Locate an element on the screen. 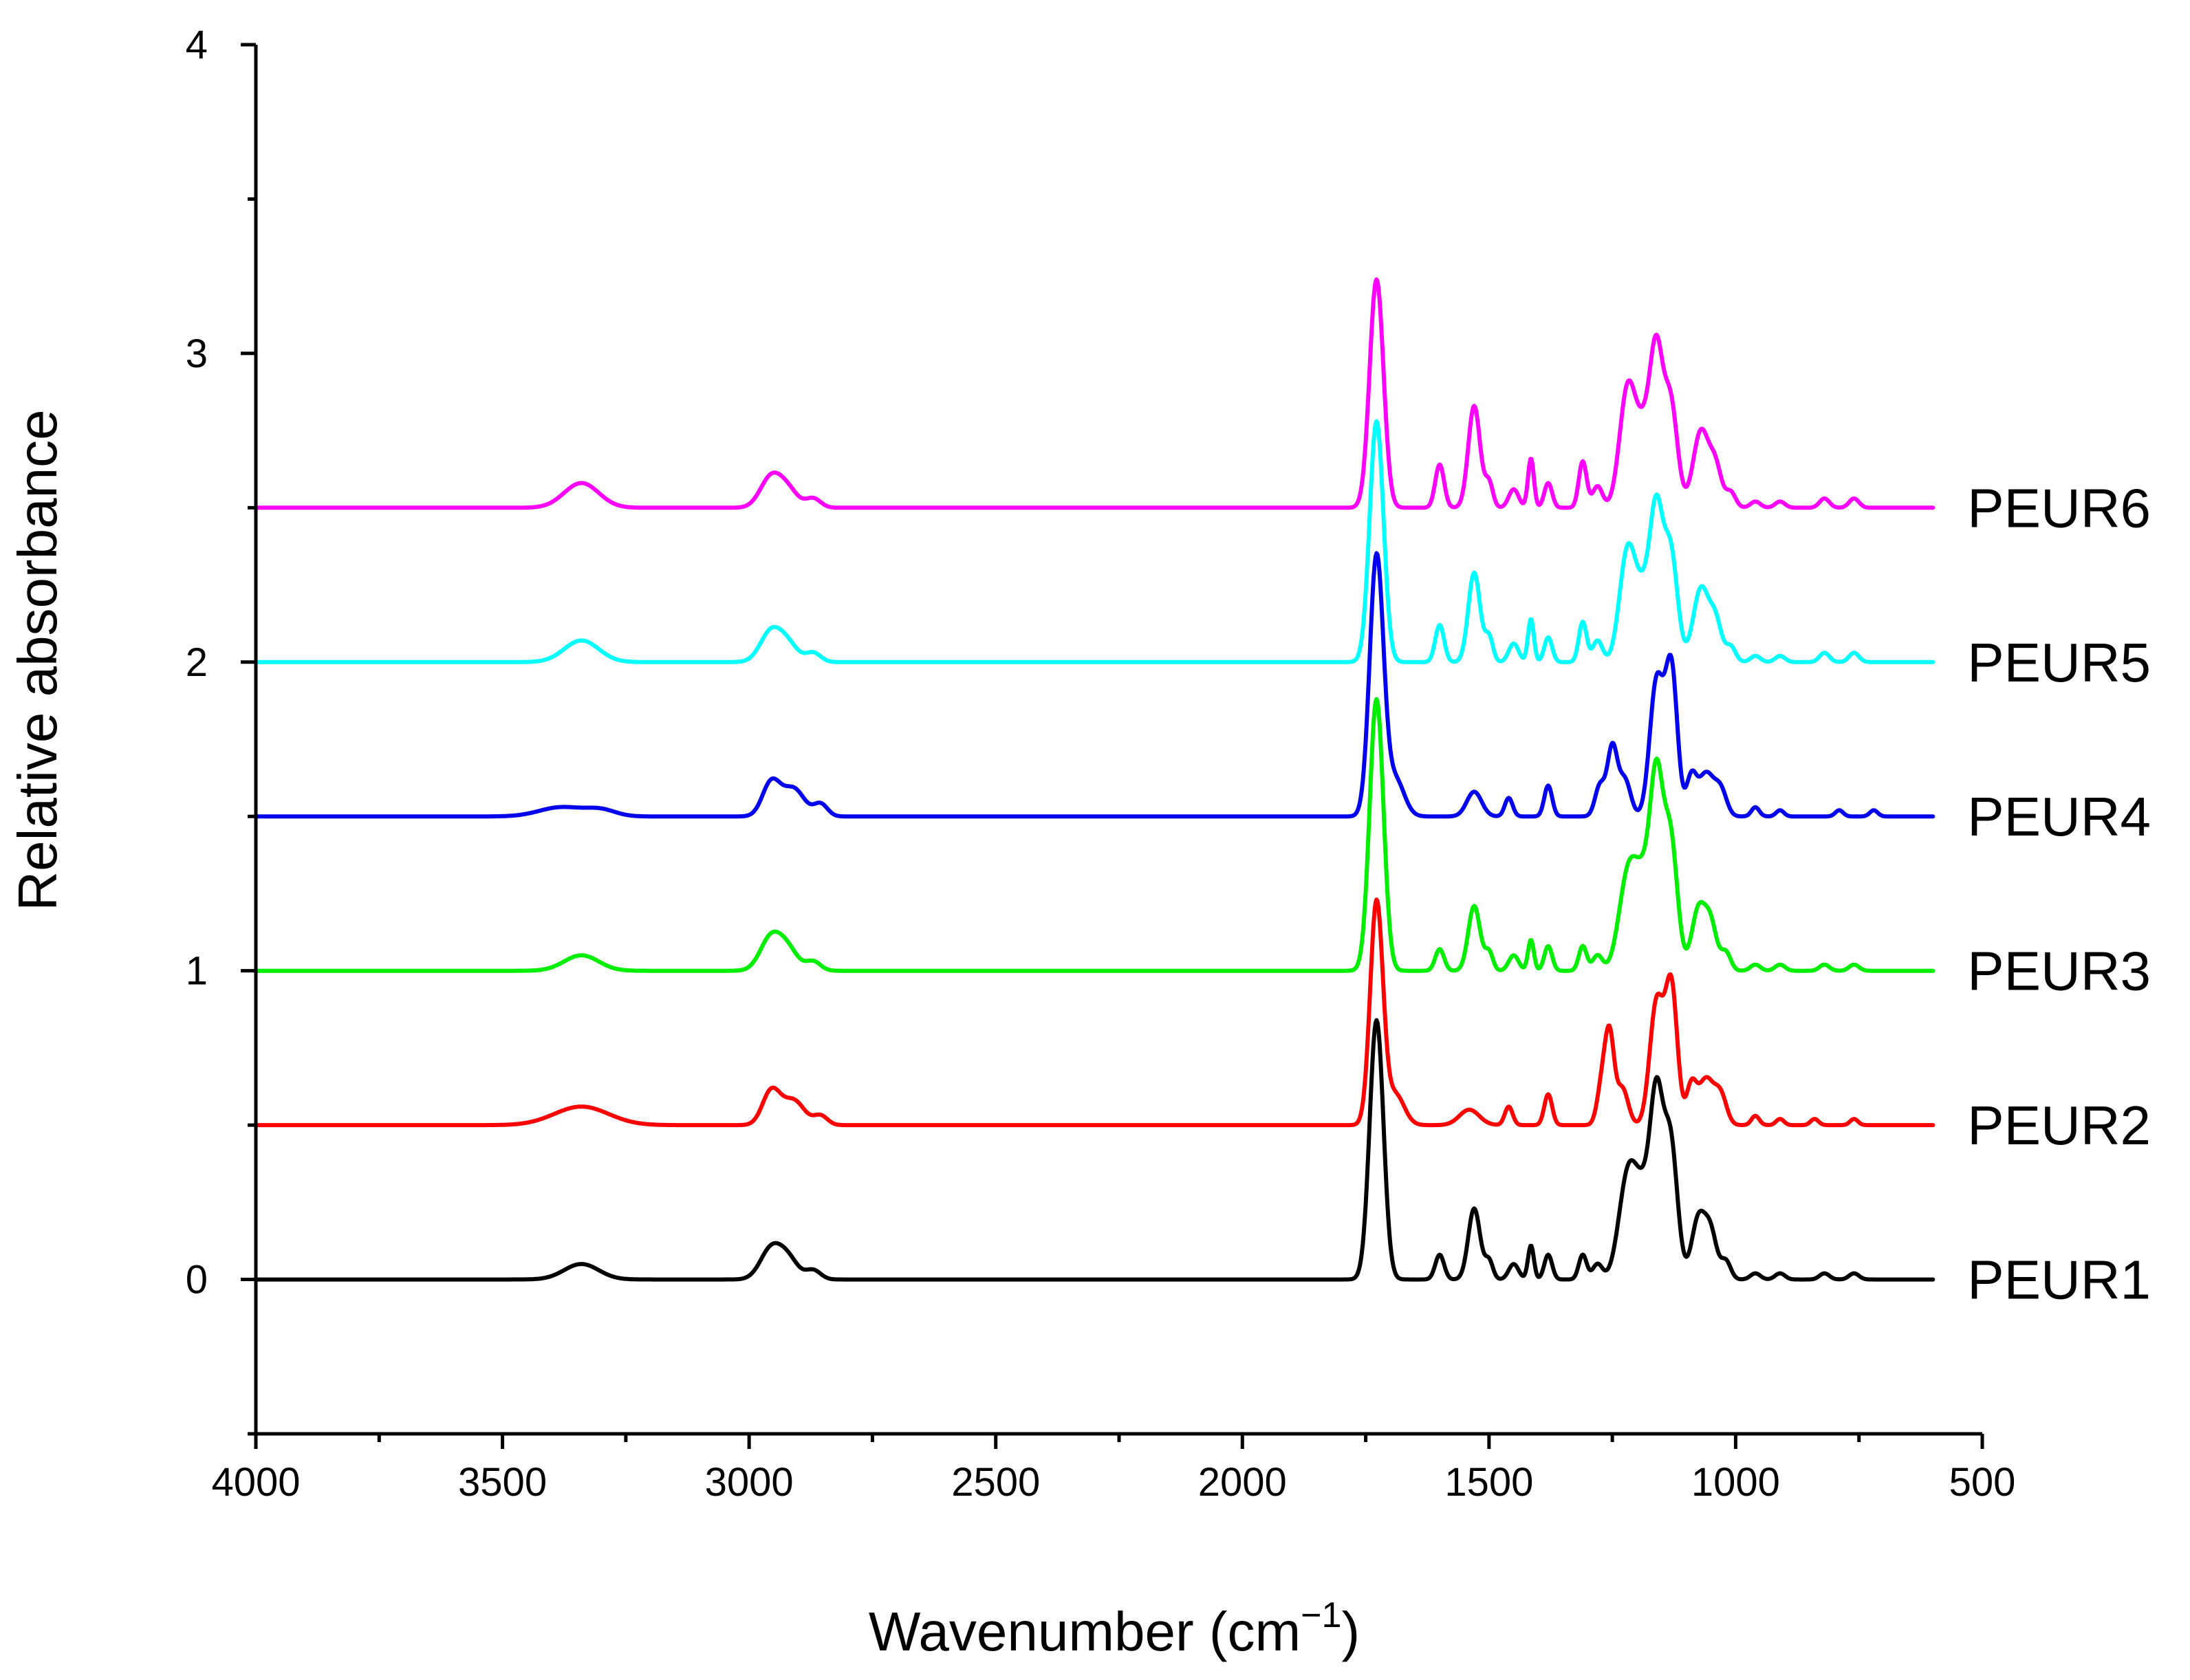 This screenshot has height=1680, width=2190. series-line-peur2 is located at coordinates (1095, 1012).